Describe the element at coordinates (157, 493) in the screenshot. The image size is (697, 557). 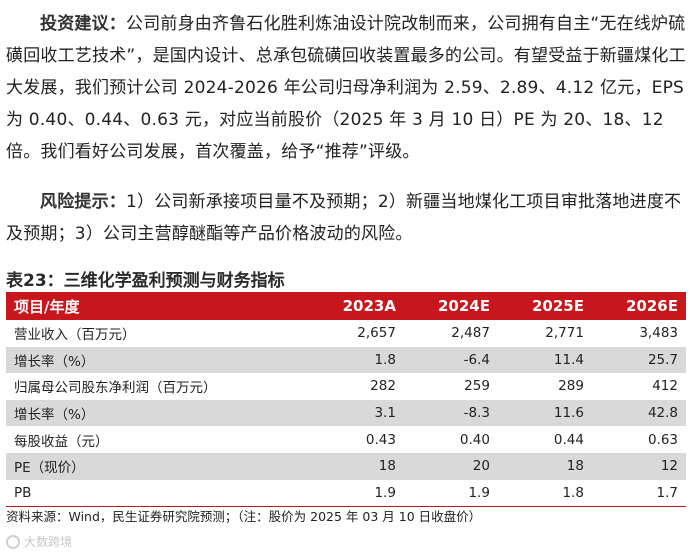
I see `row-label: PB` at that location.